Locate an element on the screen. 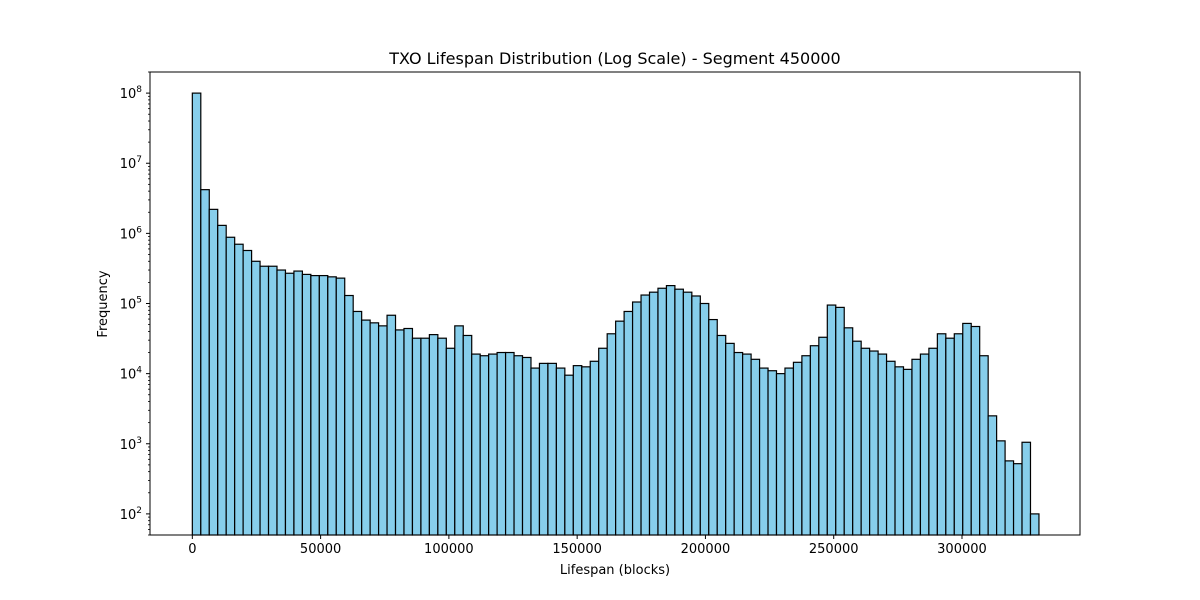 This screenshot has height=600, width=1200. y-tick-exponent: 6 is located at coordinates (139, 230).